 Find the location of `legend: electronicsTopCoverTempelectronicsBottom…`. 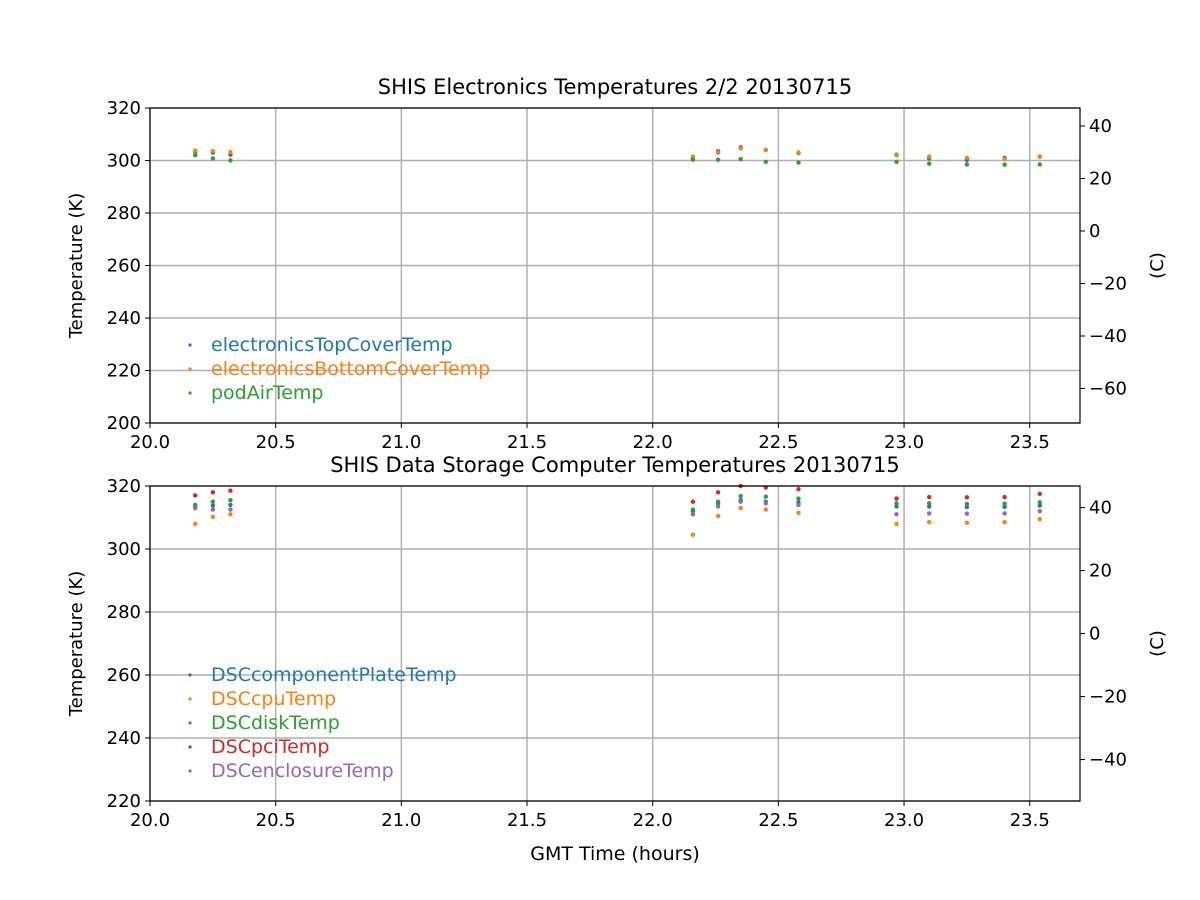

legend: electronicsTopCoverTempelectronicsBottom… is located at coordinates (339, 369).